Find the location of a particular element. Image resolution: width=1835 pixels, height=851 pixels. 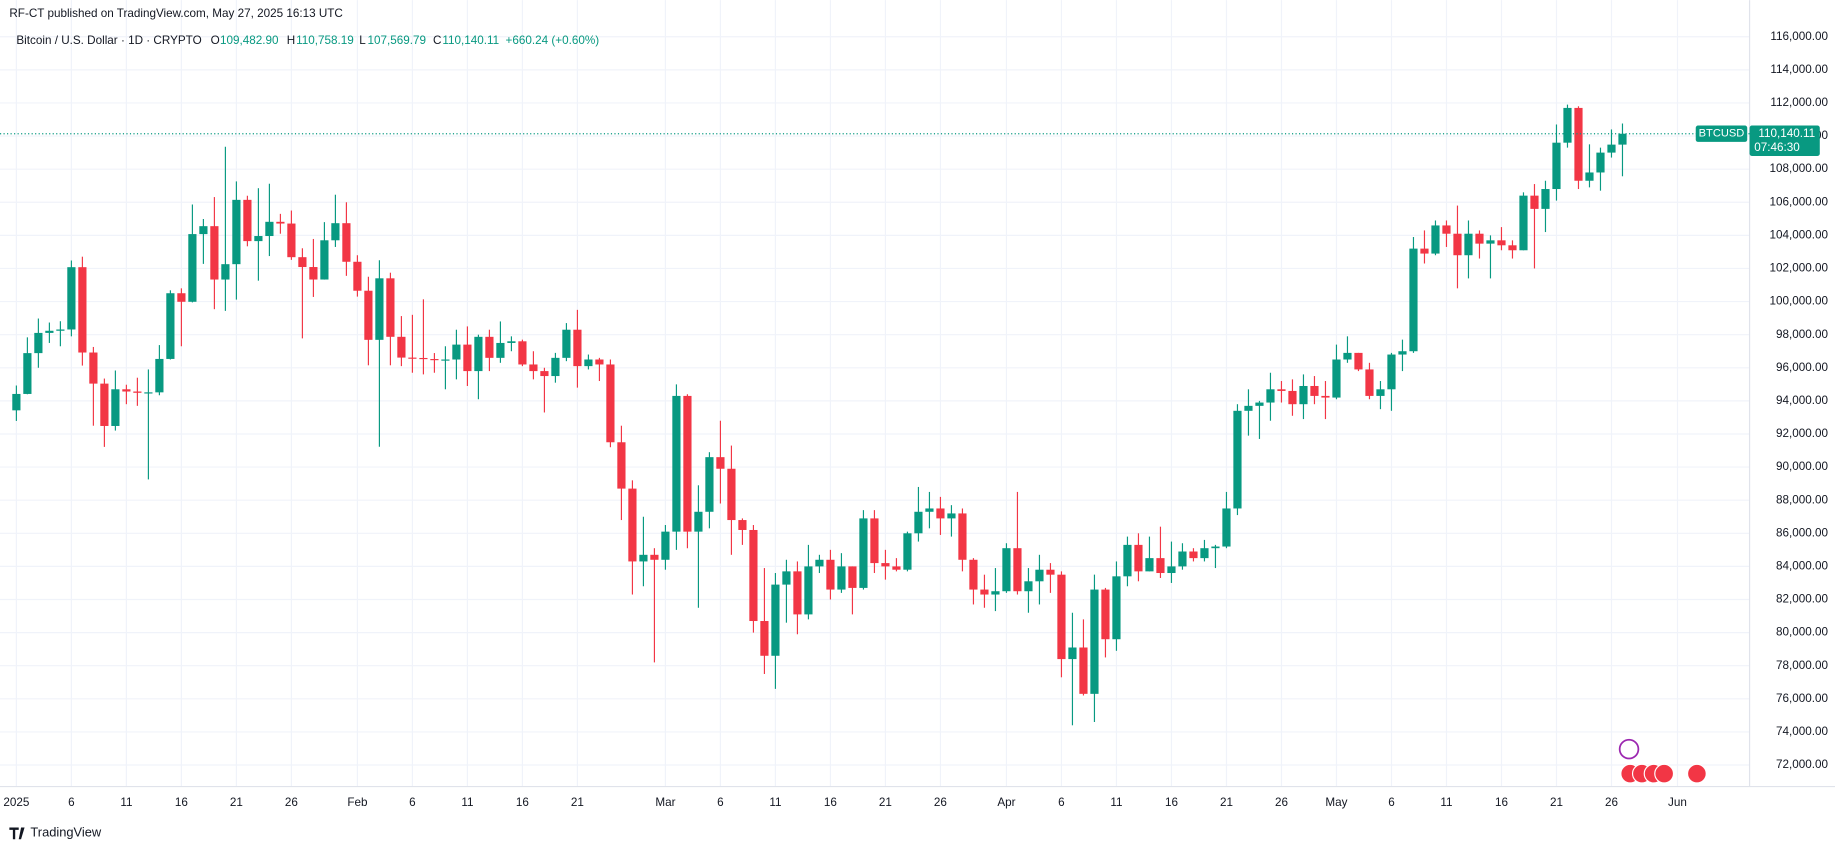

price-tag is located at coordinates (1784, 140).